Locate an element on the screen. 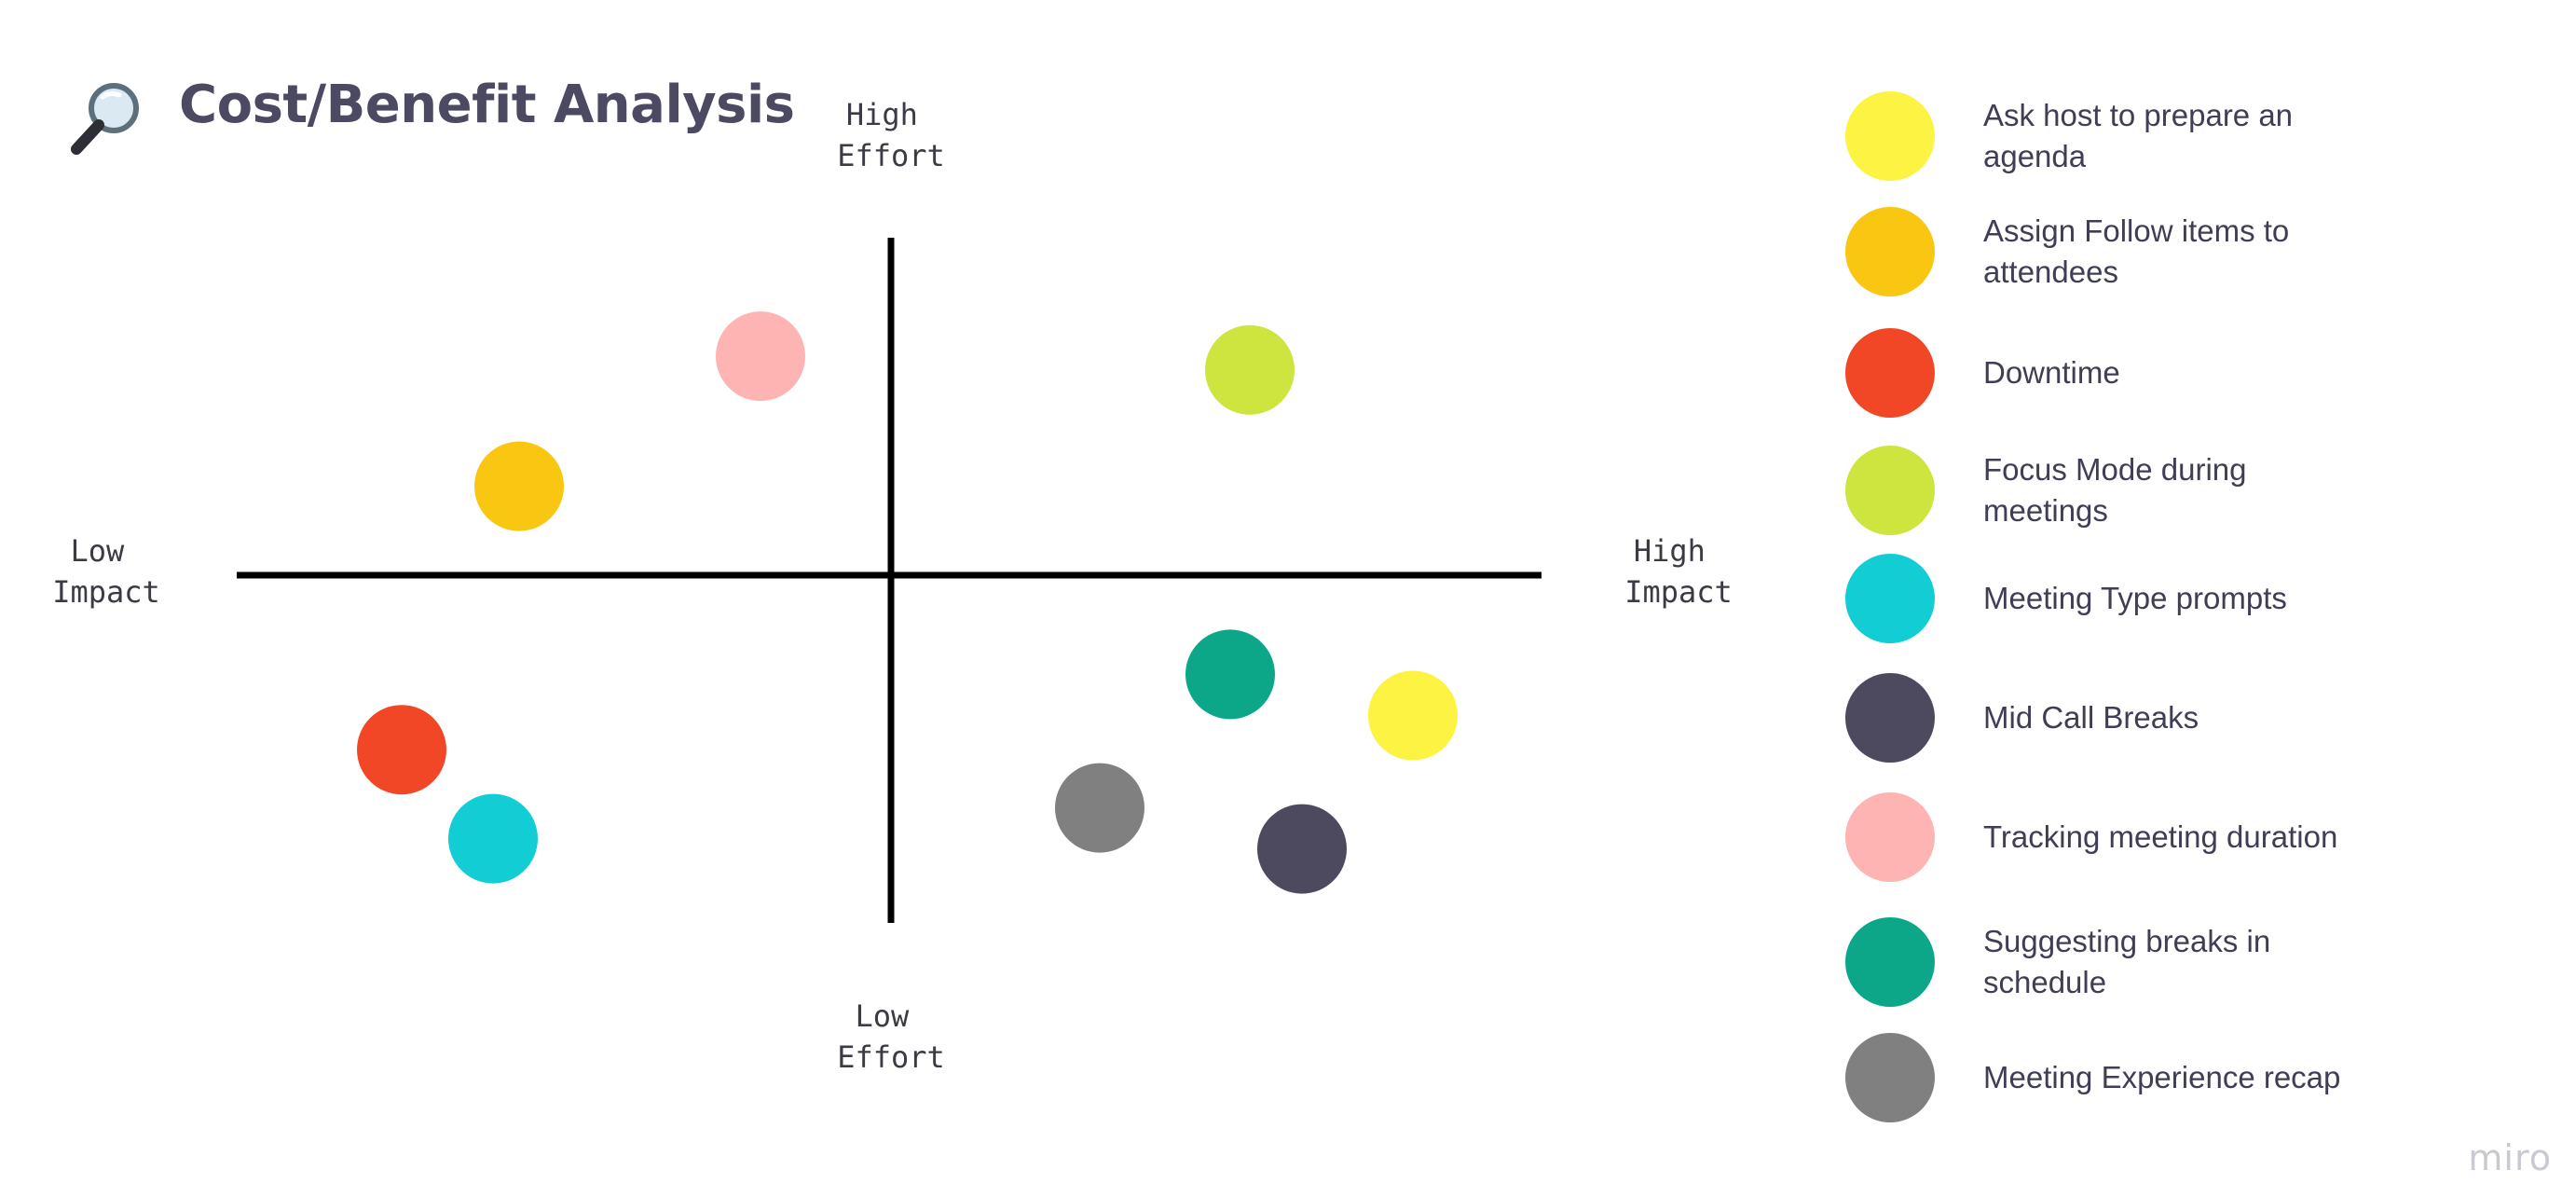 The width and height of the screenshot is (2576, 1197). x-high-label: High Impact is located at coordinates (1678, 571).